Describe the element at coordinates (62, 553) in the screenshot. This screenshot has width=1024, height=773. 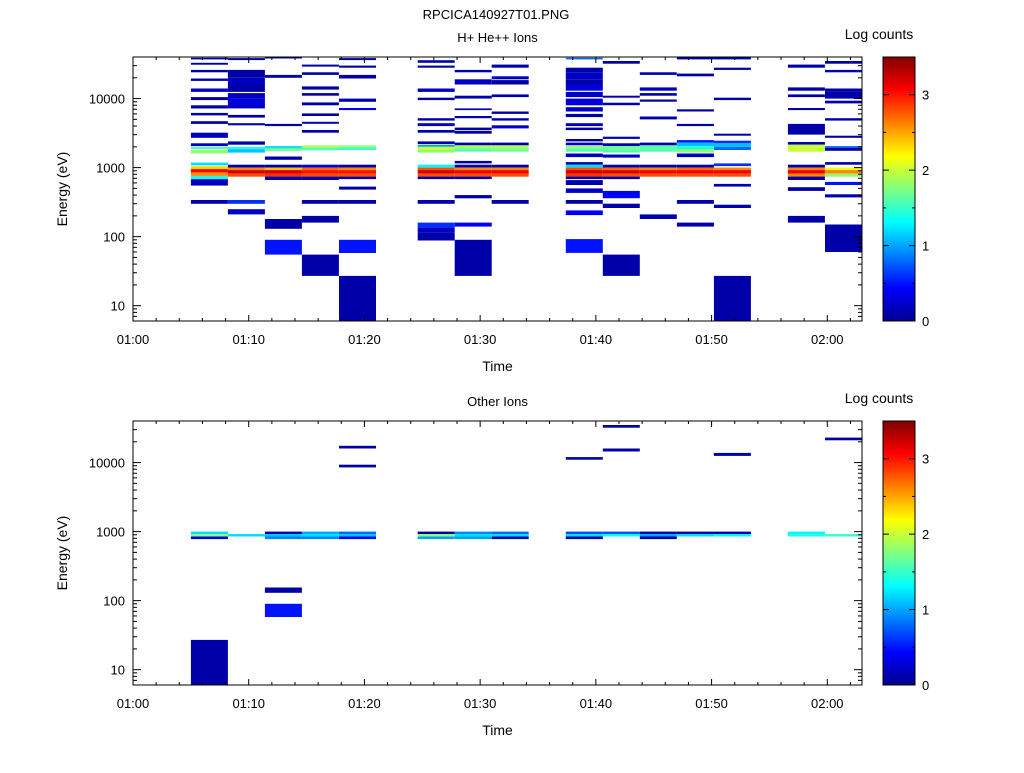
I see `y-axis-label: Energy (eV)` at that location.